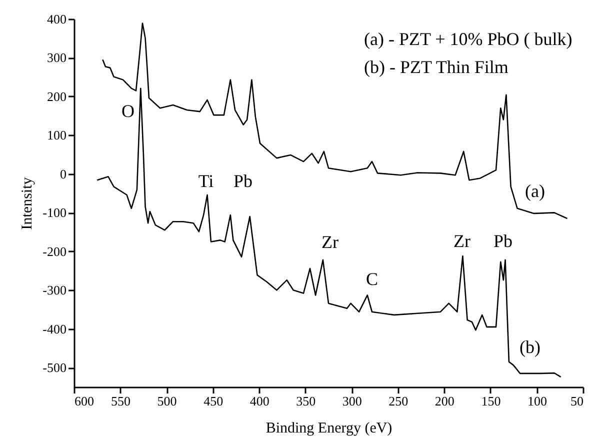 The image size is (597, 442). What do you see at coordinates (56, 19) in the screenshot?
I see `y-tick-label: 400` at bounding box center [56, 19].